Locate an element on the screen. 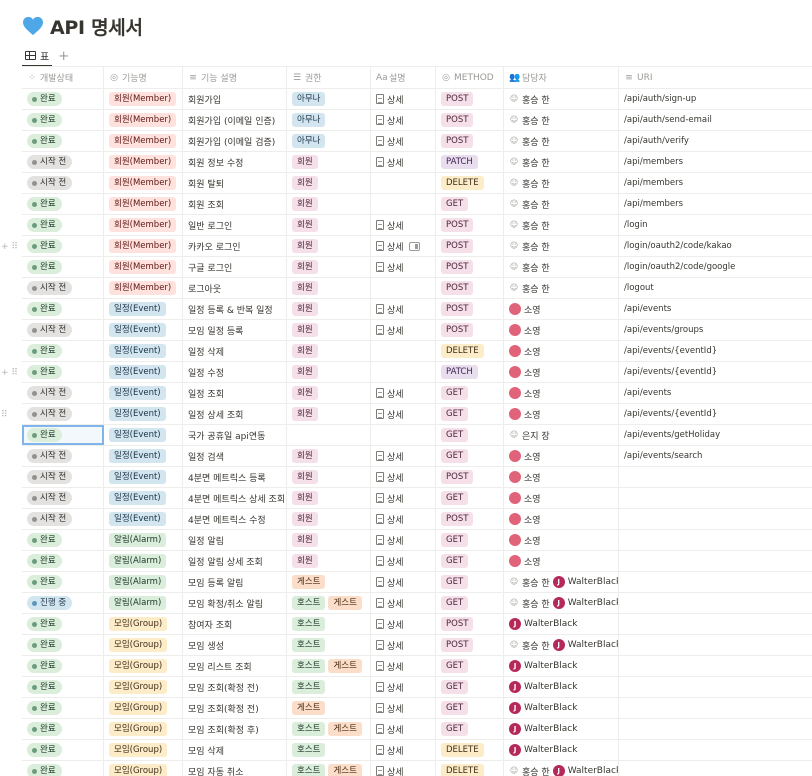  description-cell: 회원 조회 is located at coordinates (235, 204).